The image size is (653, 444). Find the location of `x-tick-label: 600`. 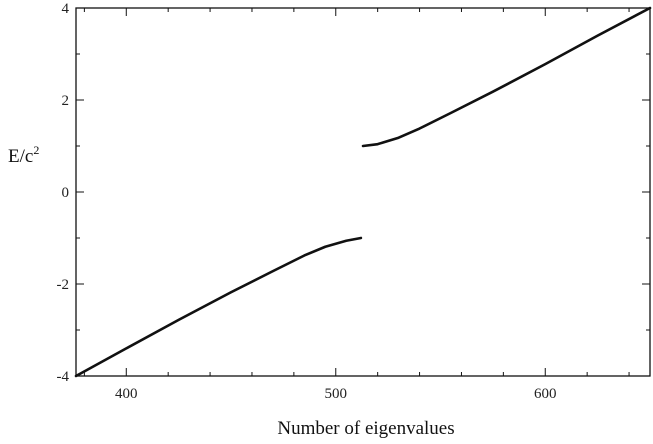

x-tick-label: 600 is located at coordinates (545, 394).